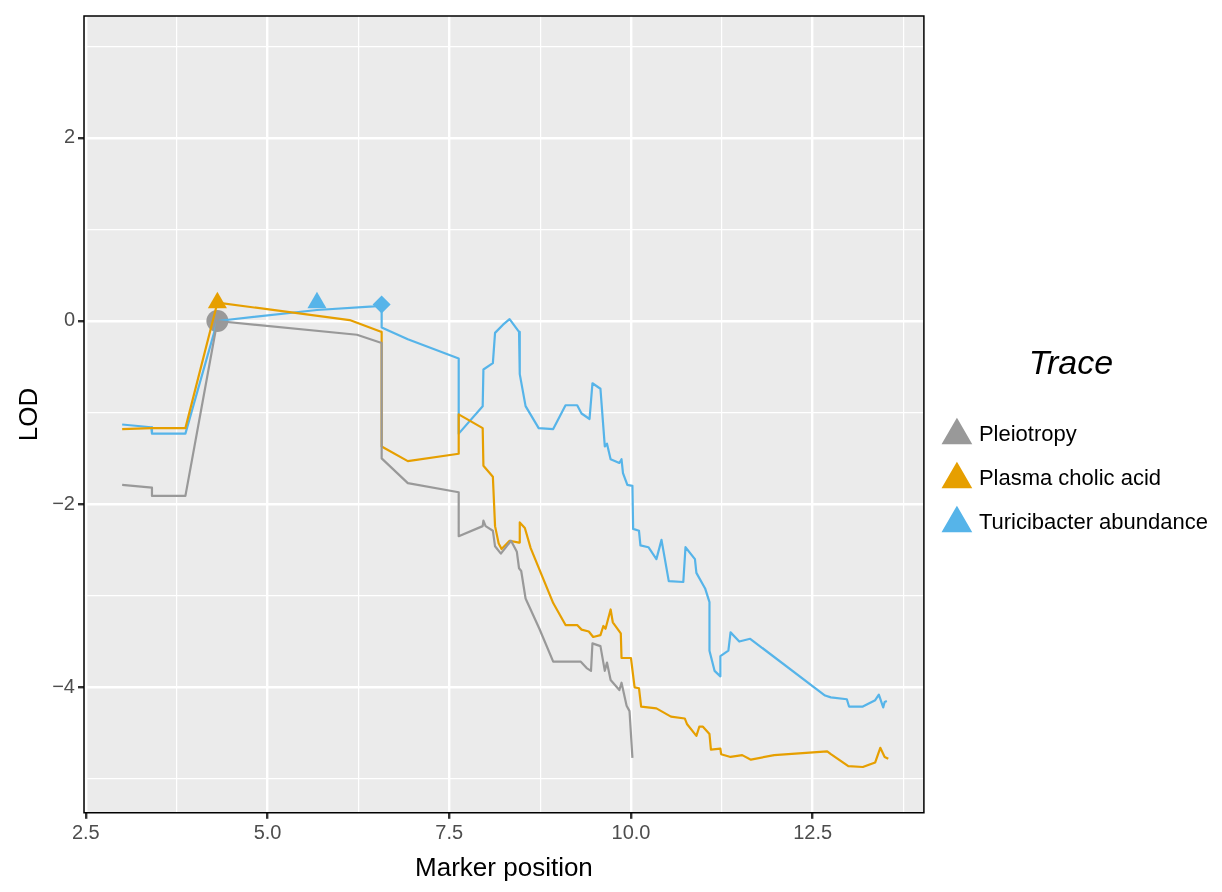 This screenshot has width=1222, height=892. Describe the element at coordinates (27, 414) in the screenshot. I see `y-axis-title: LOD` at that location.